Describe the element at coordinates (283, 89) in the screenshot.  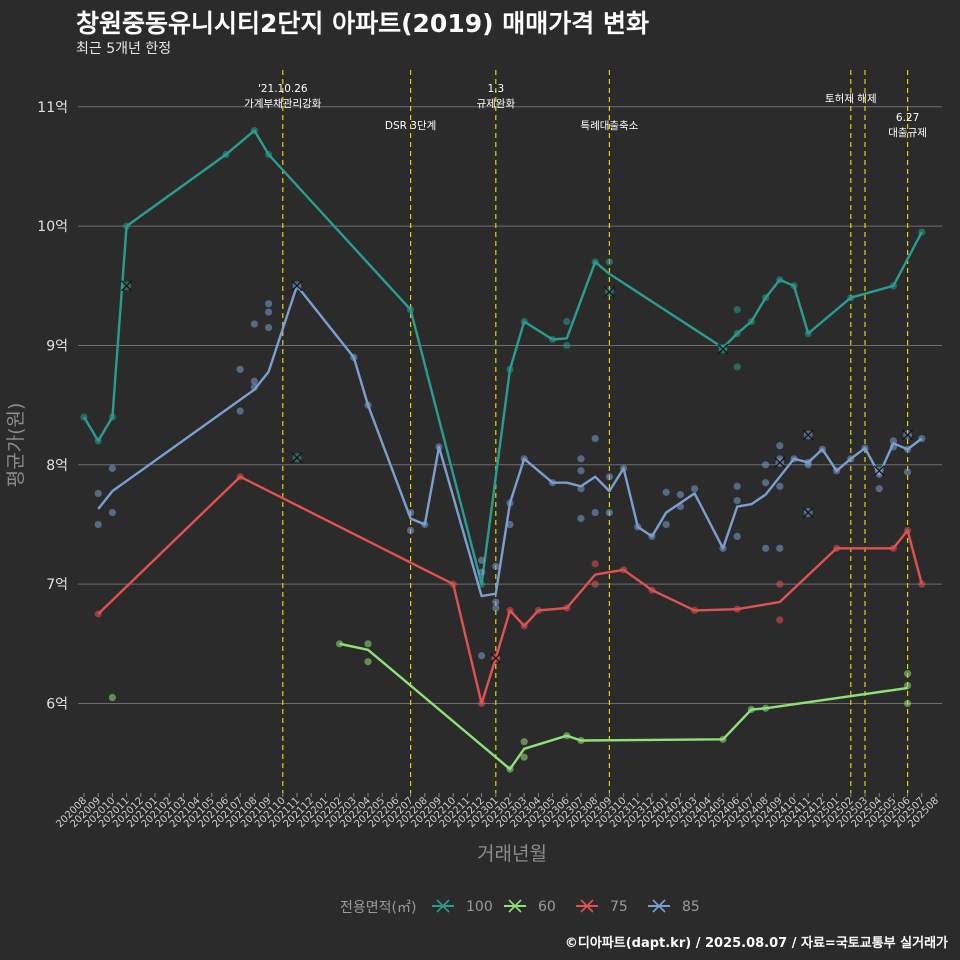
I see `event-label: '21.10.26` at that location.